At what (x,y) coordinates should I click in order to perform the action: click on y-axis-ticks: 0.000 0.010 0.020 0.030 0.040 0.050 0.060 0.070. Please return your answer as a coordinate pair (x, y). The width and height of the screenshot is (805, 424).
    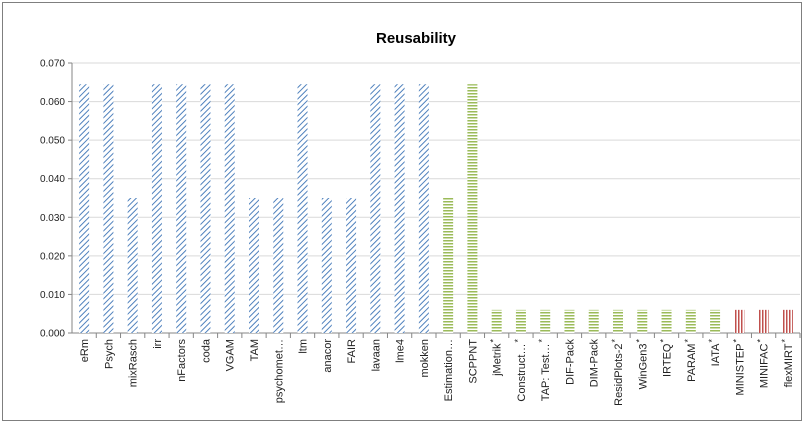
    Looking at the image, I should click on (56, 199).